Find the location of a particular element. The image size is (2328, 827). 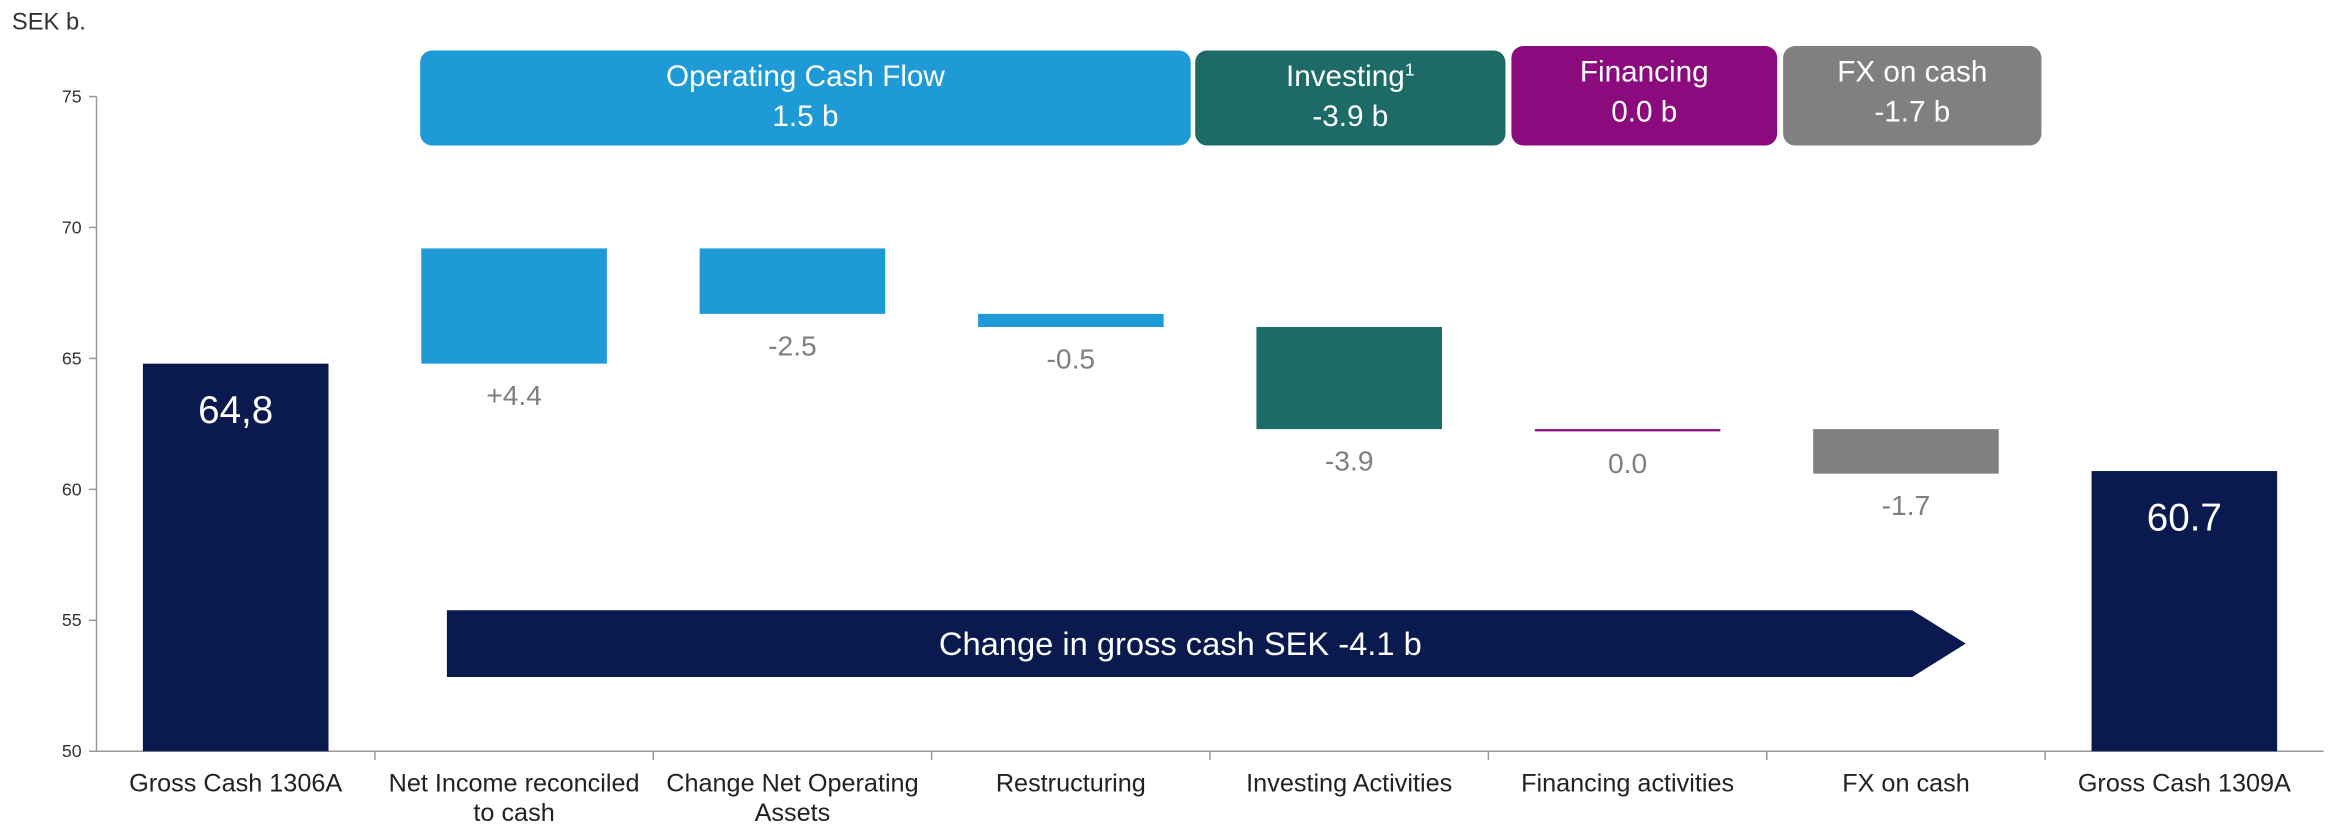

value-label: -0.5 is located at coordinates (1071, 359).